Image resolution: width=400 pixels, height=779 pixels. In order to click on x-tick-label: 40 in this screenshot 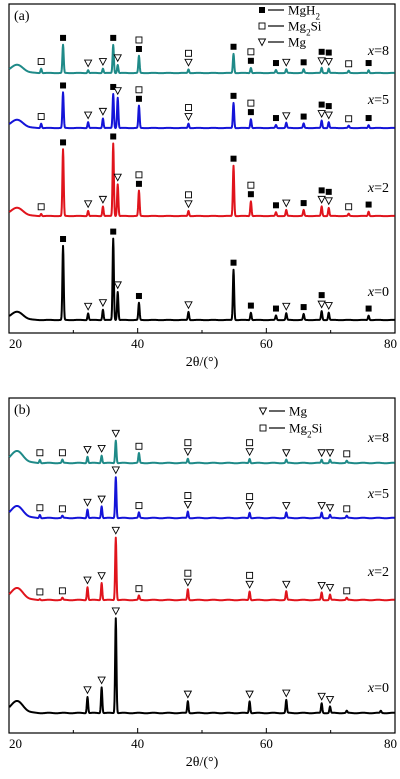, I will do `click(137, 743)`.